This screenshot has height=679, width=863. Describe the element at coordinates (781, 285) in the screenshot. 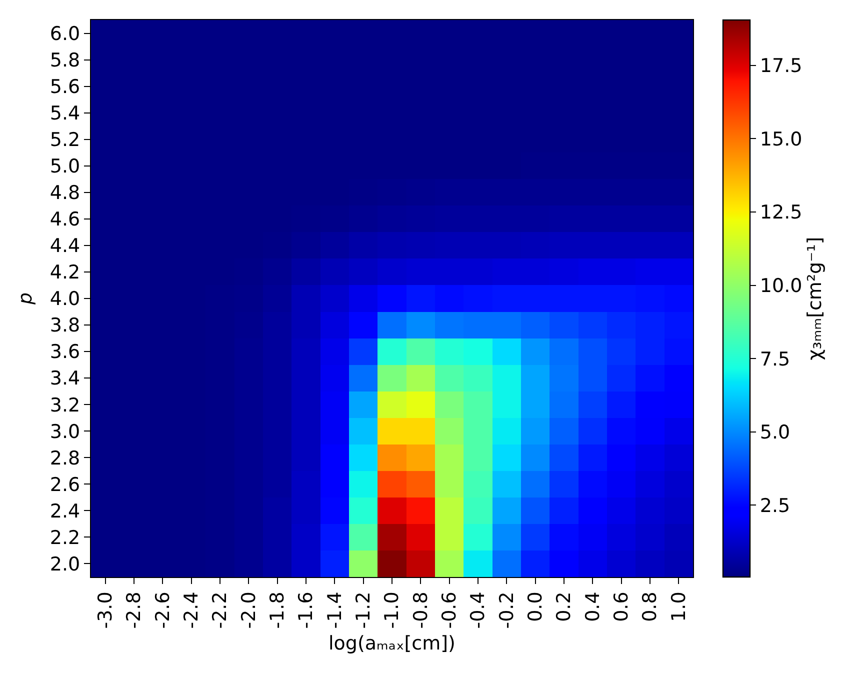

I see `color-bar-label: 10.0` at that location.